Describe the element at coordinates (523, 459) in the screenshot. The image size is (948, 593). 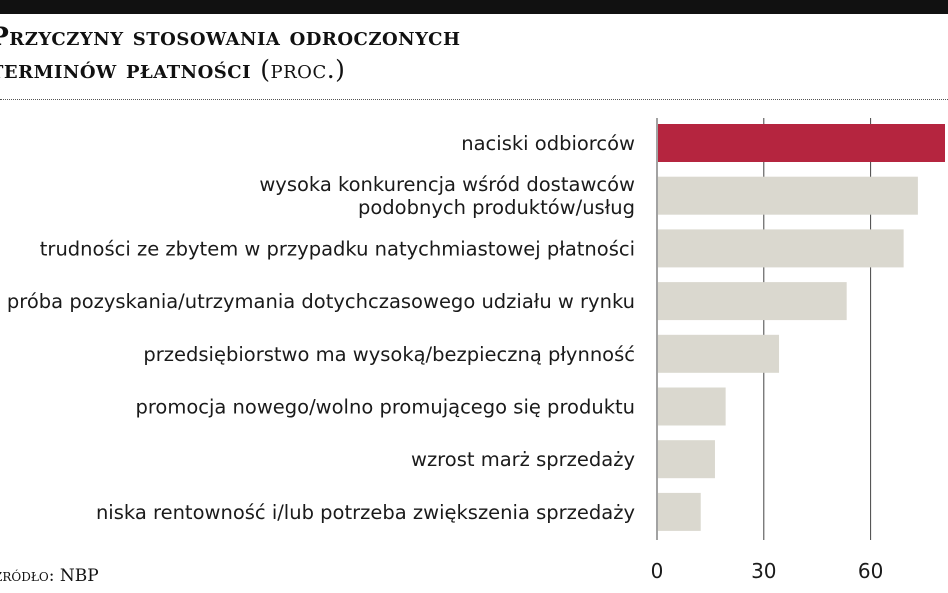
I see `category-label-7: wzrost marż sprzedaży` at that location.